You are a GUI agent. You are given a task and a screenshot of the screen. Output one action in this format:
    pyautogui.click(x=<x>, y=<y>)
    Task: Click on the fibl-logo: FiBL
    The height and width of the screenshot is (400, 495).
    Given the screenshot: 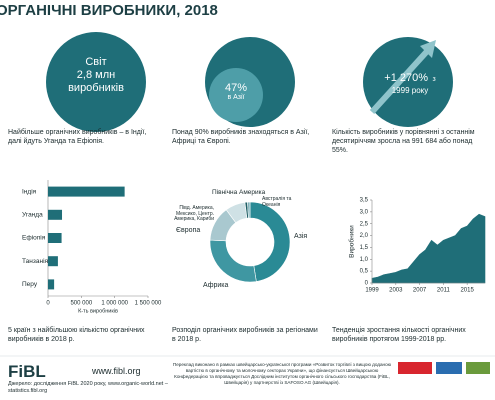 What is the action you would take?
    pyautogui.click(x=27, y=371)
    